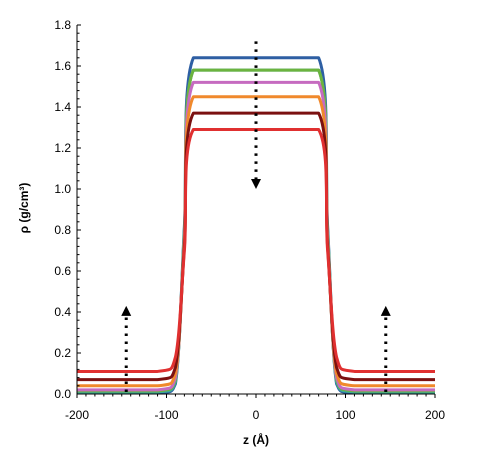 The height and width of the screenshot is (470, 494). Describe the element at coordinates (62, 312) in the screenshot. I see `y-tick-label: 0.4` at that location.